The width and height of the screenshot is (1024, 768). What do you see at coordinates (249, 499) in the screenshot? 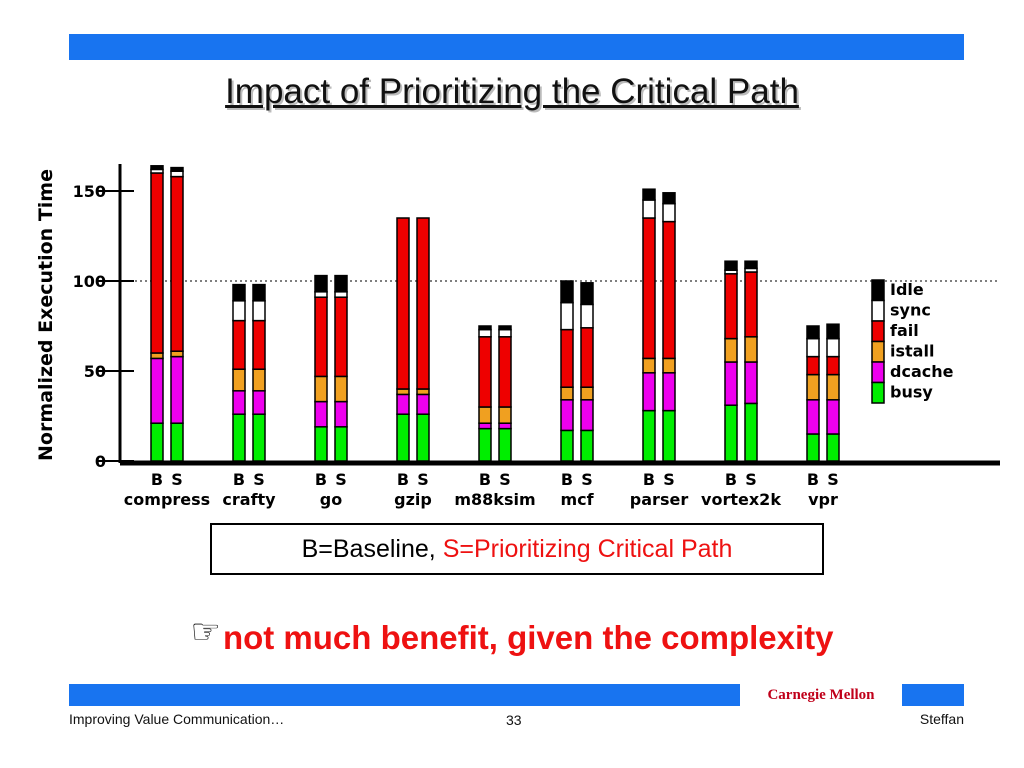
I see `category-label-crafty: crafty` at bounding box center [249, 499].